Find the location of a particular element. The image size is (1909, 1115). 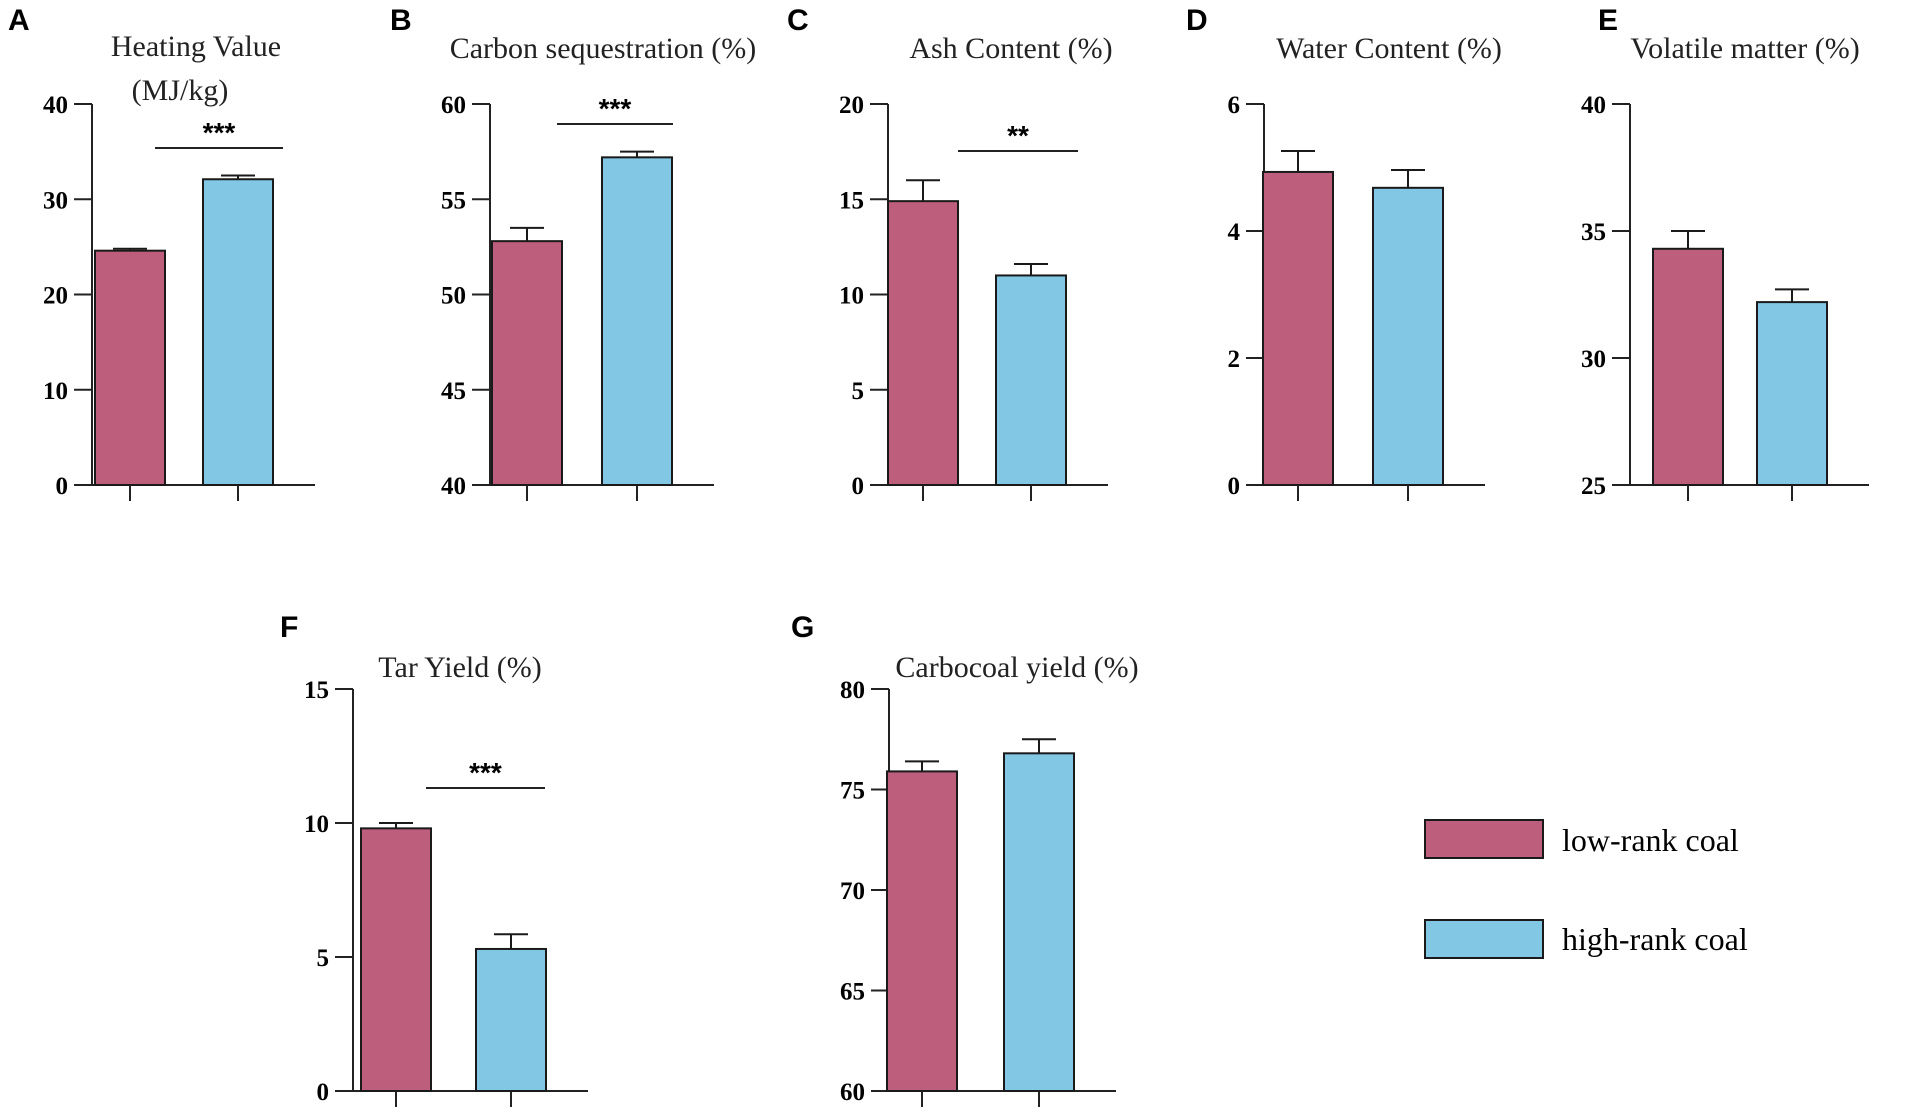

significance-label: ** is located at coordinates (1018, 135).